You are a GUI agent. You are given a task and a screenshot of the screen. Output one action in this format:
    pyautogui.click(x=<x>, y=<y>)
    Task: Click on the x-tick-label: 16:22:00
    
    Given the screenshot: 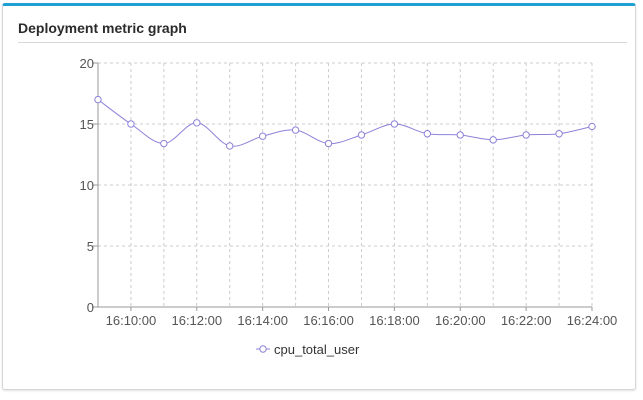 What is the action you would take?
    pyautogui.click(x=526, y=320)
    